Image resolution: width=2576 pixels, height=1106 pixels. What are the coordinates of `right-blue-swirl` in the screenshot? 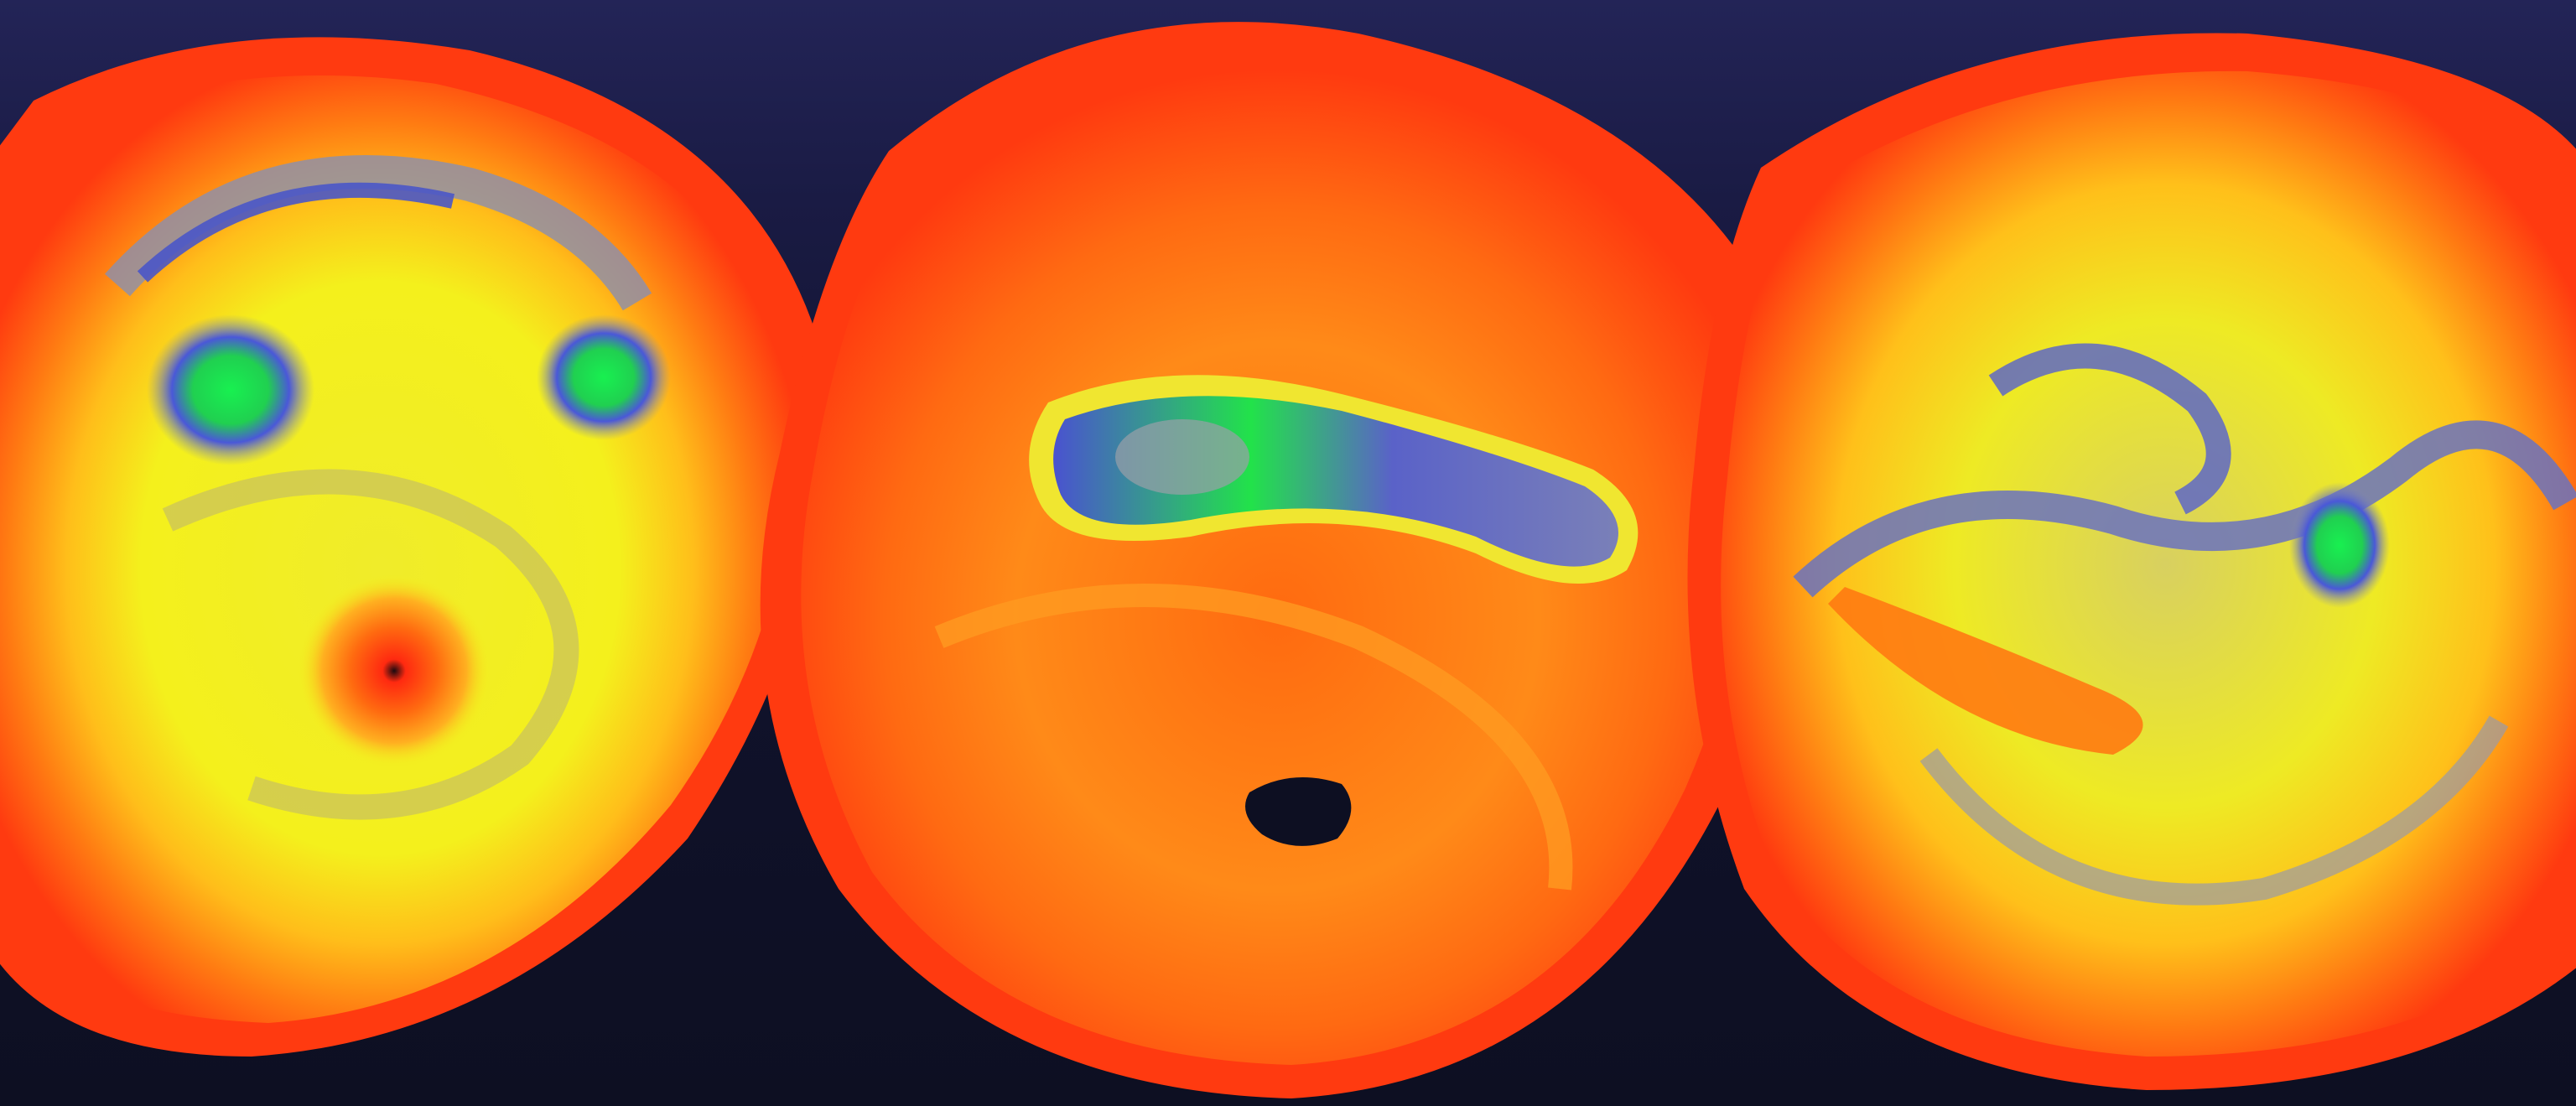 It's located at (2184, 509).